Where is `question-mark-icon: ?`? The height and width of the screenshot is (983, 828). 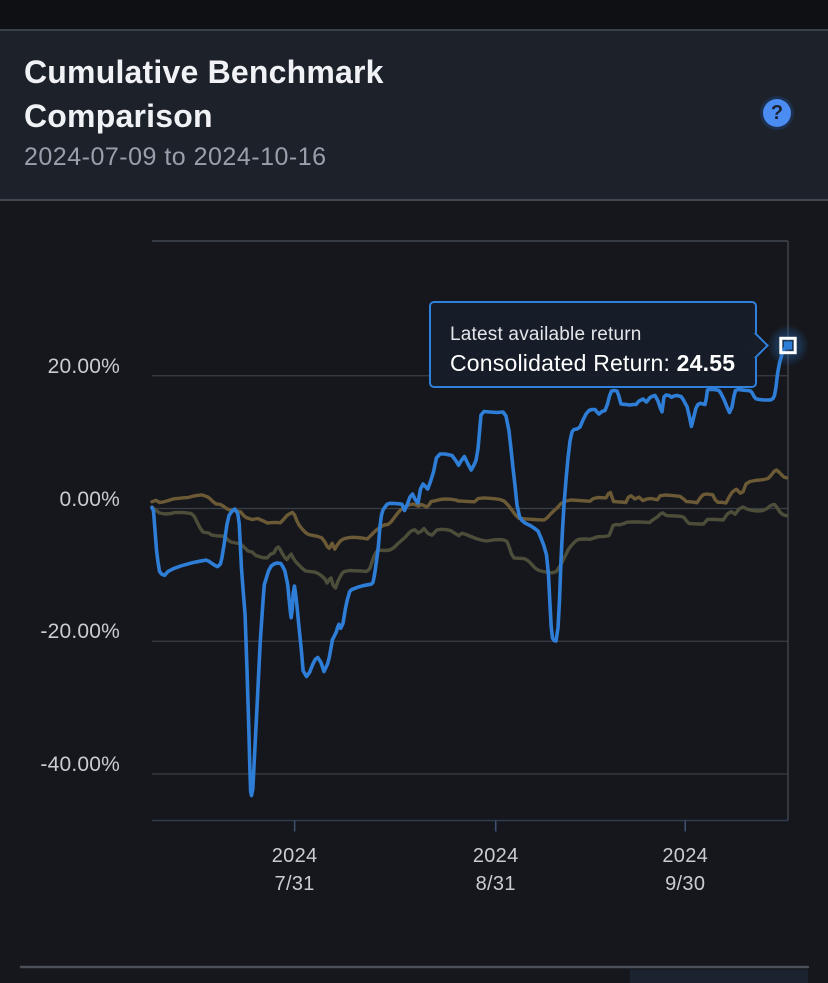 question-mark-icon: ? is located at coordinates (777, 112).